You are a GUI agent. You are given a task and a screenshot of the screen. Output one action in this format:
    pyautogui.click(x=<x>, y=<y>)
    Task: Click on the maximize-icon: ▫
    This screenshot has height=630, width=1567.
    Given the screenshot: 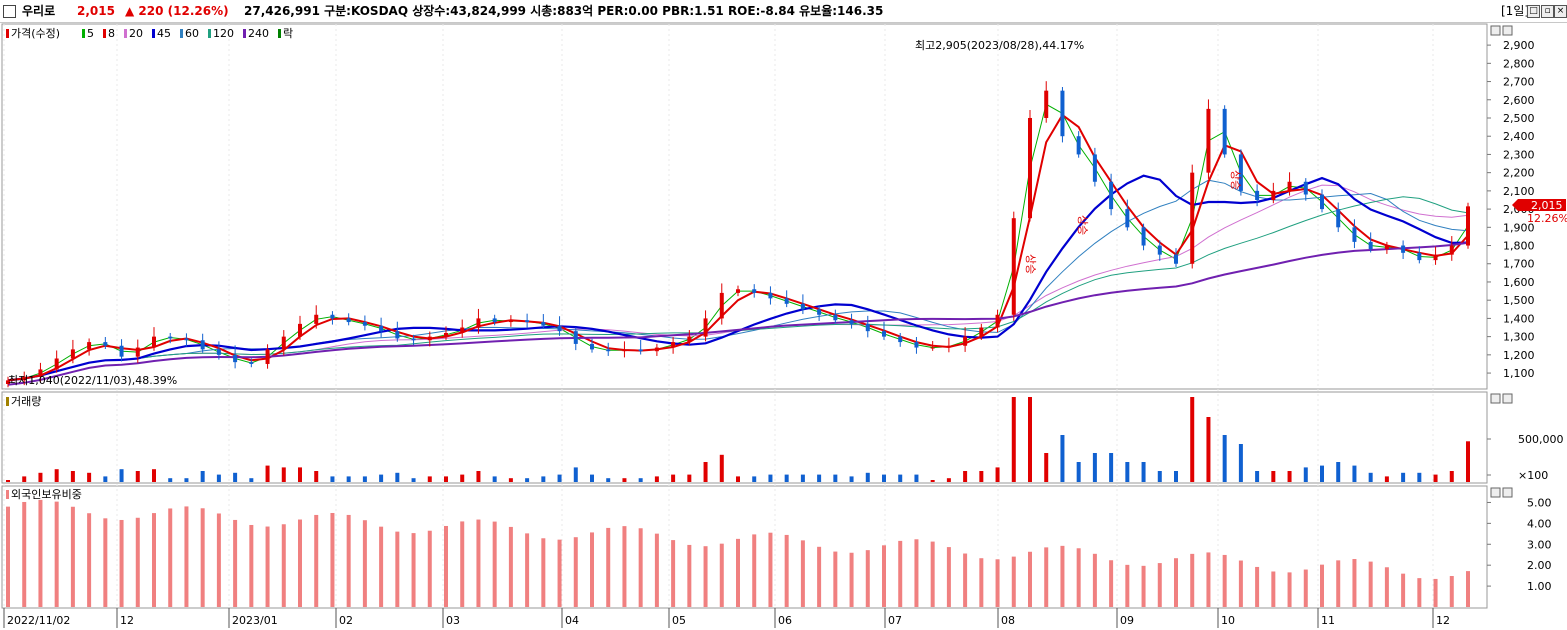 What is the action you would take?
    pyautogui.click(x=1547, y=11)
    